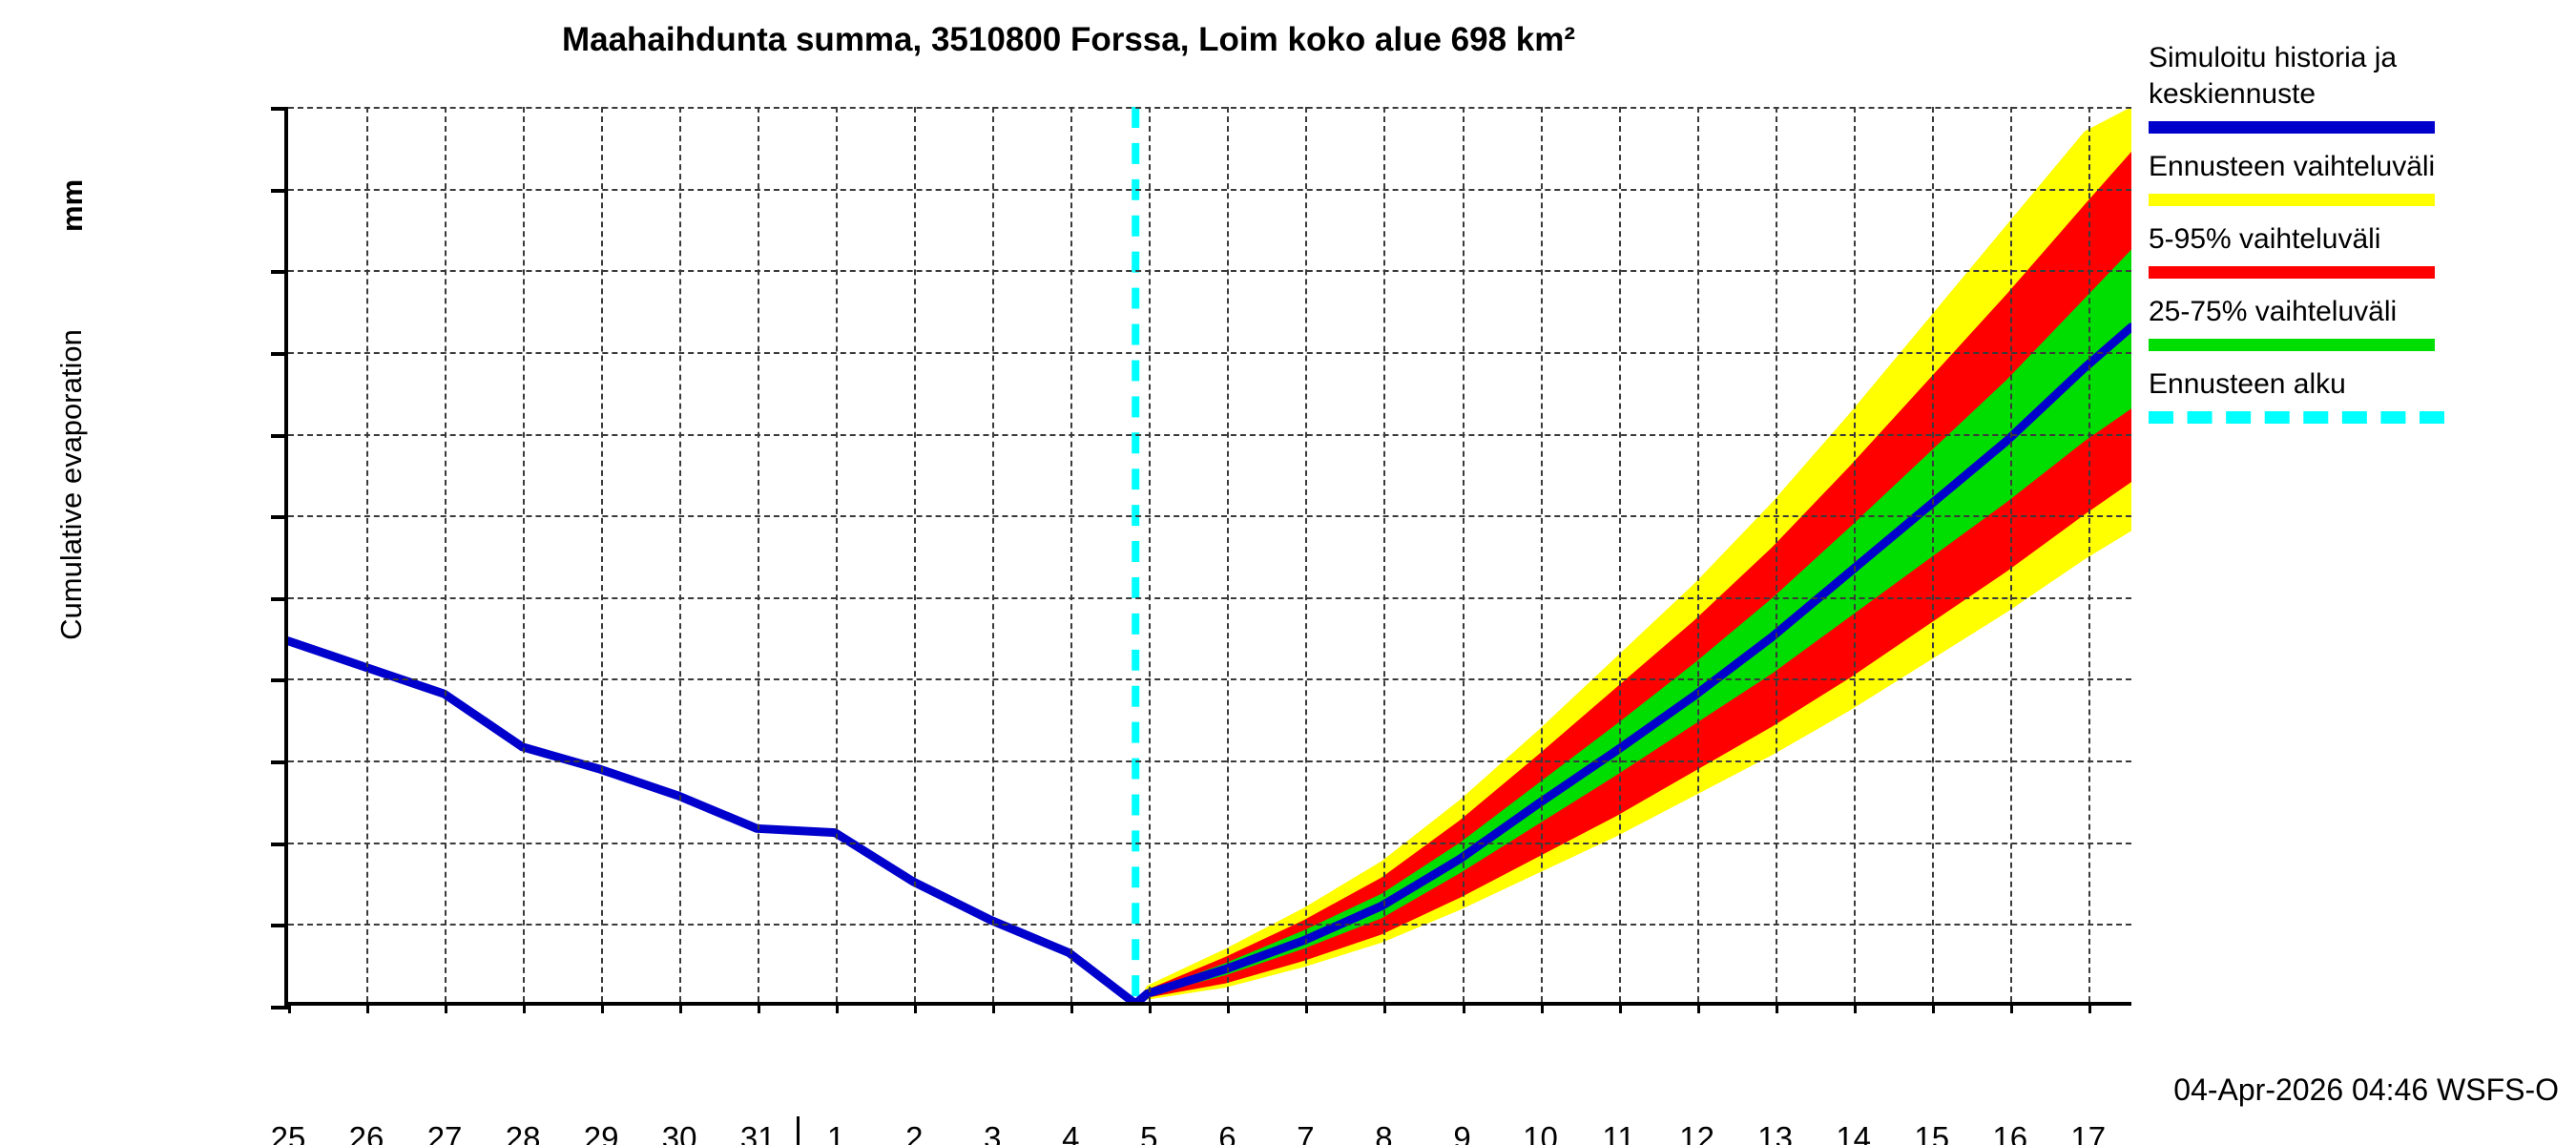 The height and width of the screenshot is (1145, 2576). Describe the element at coordinates (523, 1133) in the screenshot. I see `x-tick-label: 28` at that location.